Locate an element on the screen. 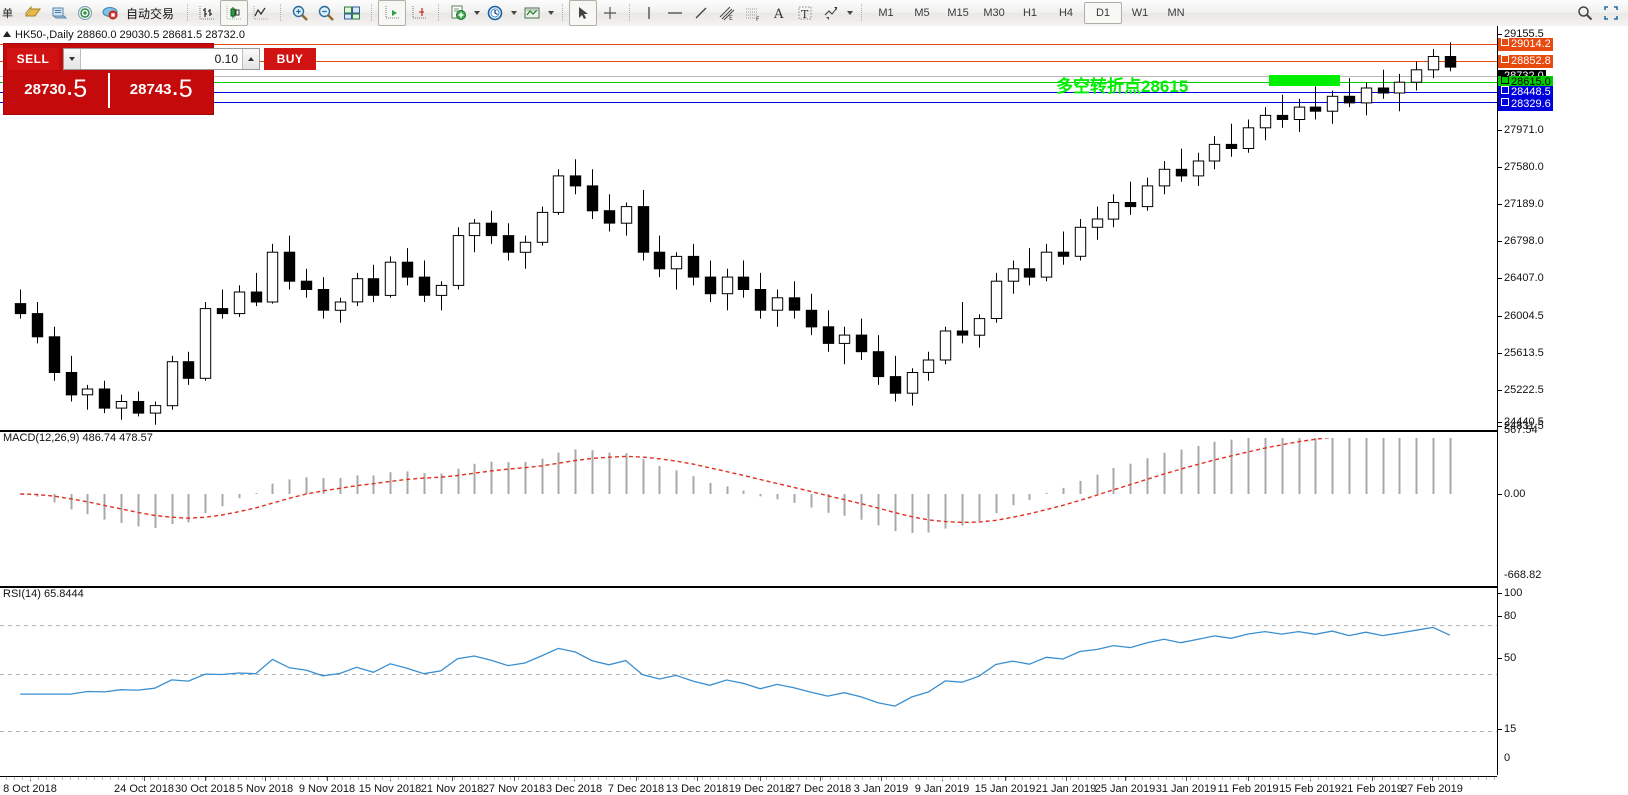 Image resolution: width=1628 pixels, height=795 pixels. cursor-icon is located at coordinates (583, 13).